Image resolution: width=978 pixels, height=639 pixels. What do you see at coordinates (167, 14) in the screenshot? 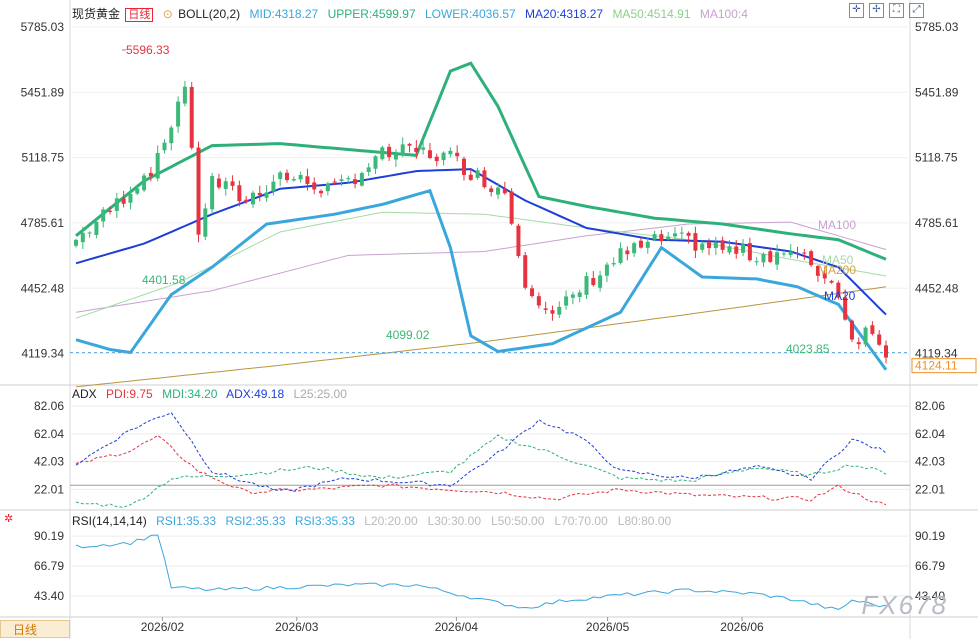
I see `settings-icon: ⊙` at bounding box center [167, 14].